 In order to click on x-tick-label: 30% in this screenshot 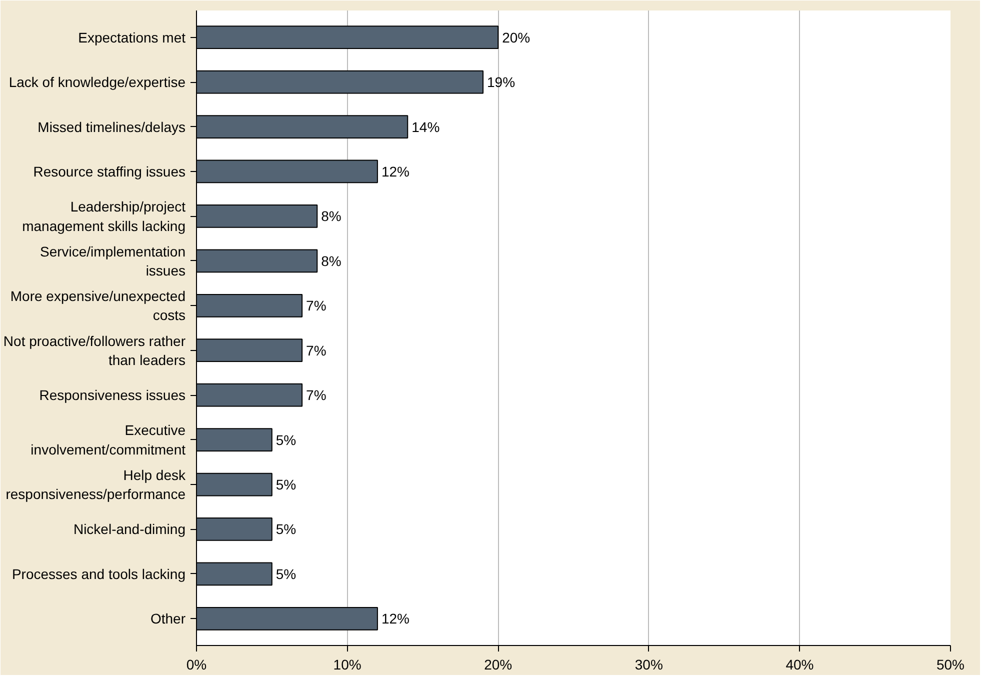, I will do `click(648, 664)`.